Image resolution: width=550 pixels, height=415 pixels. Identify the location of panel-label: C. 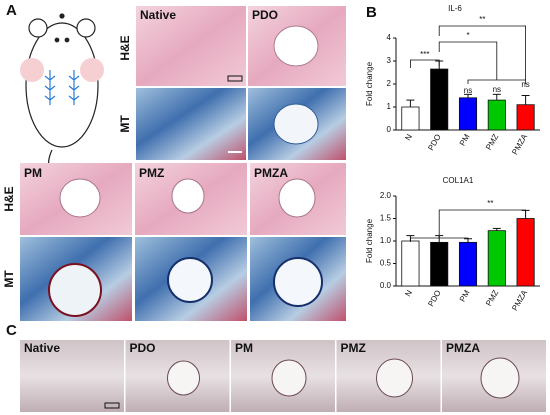
(11, 330).